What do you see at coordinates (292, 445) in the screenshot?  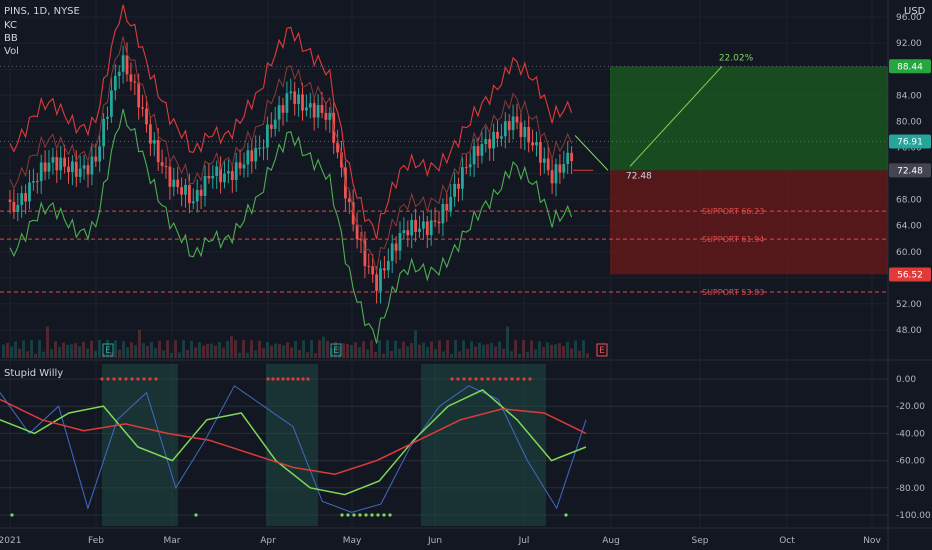 I see `osc-shaded-region` at bounding box center [292, 445].